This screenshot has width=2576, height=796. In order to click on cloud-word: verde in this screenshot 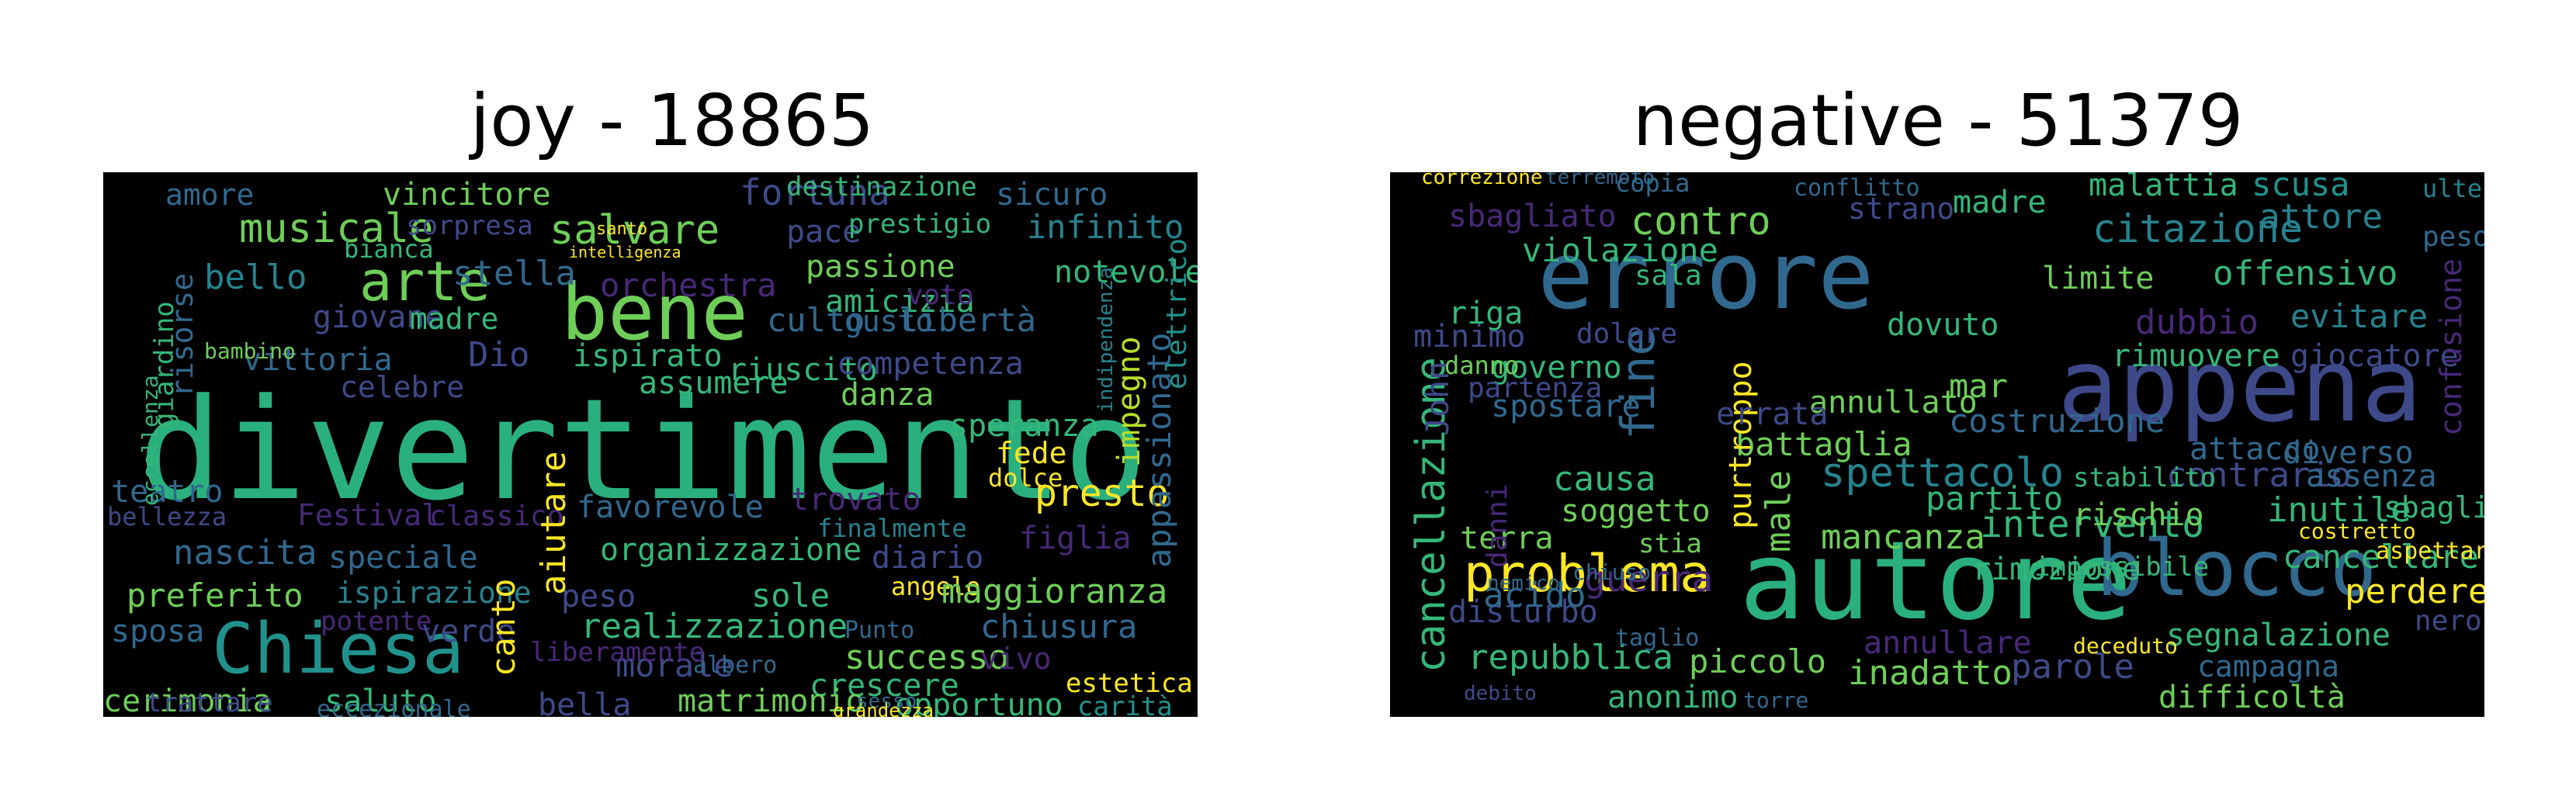, I will do `click(468, 631)`.